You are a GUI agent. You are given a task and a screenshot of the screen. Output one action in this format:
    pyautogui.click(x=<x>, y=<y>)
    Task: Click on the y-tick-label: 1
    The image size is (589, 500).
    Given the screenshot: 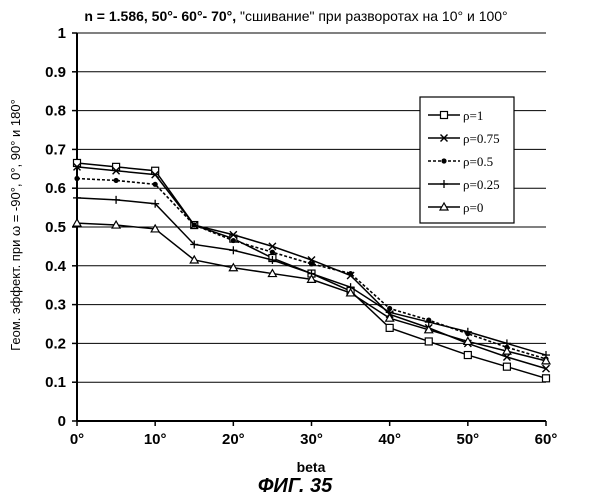 What is the action you would take?
    pyautogui.click(x=62, y=33)
    